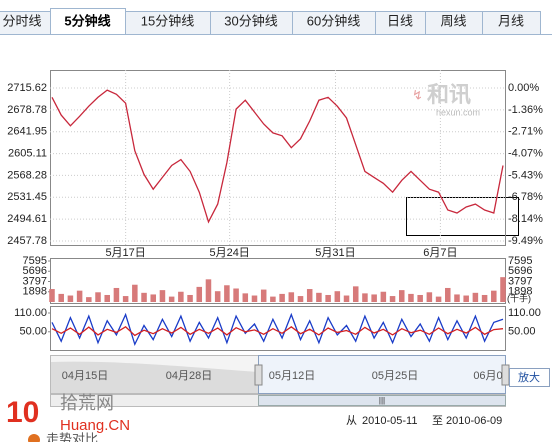 This screenshot has height=442, width=552. What do you see at coordinates (453, 20) in the screenshot?
I see `tab-label: 周线` at bounding box center [453, 20].